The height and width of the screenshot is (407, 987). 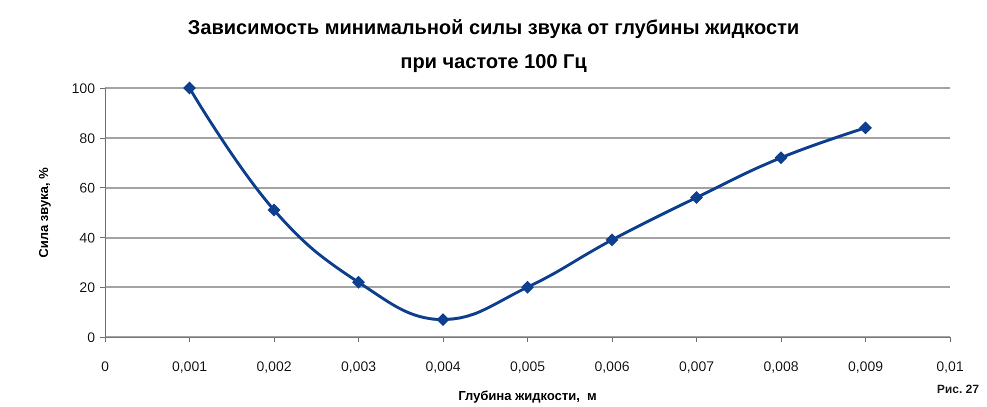 What do you see at coordinates (87, 138) in the screenshot?
I see `y-tick-label: 80` at bounding box center [87, 138].